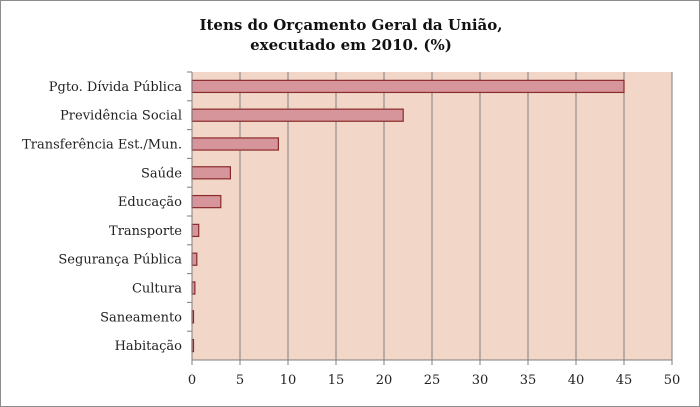 The image size is (700, 407). Describe the element at coordinates (121, 116) in the screenshot. I see `category-label: Previdência Social` at that location.